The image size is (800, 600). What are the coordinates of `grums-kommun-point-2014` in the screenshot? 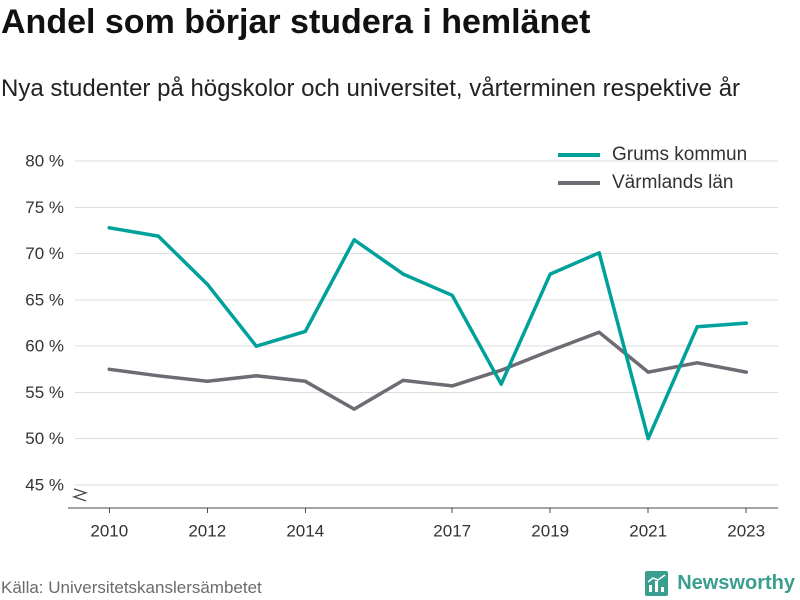 It's located at (305, 331).